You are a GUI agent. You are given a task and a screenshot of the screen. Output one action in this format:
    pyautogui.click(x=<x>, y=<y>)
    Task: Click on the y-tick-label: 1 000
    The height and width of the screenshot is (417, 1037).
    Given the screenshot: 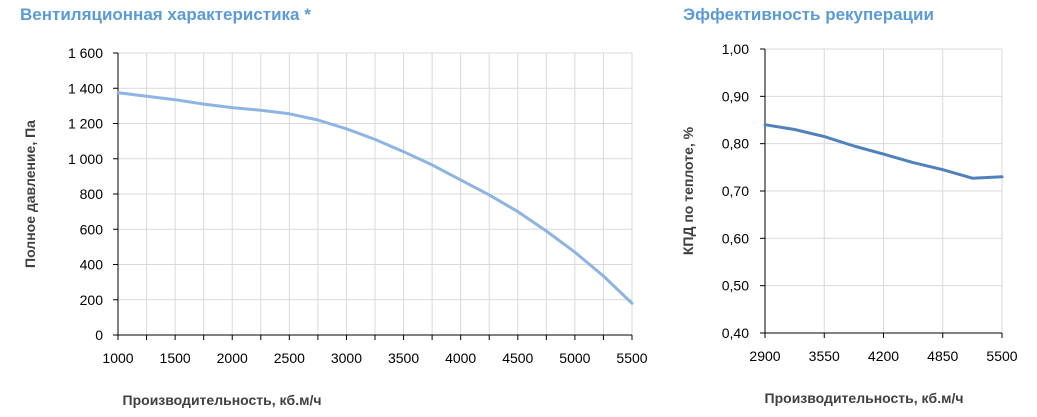 What is the action you would take?
    pyautogui.click(x=85, y=159)
    